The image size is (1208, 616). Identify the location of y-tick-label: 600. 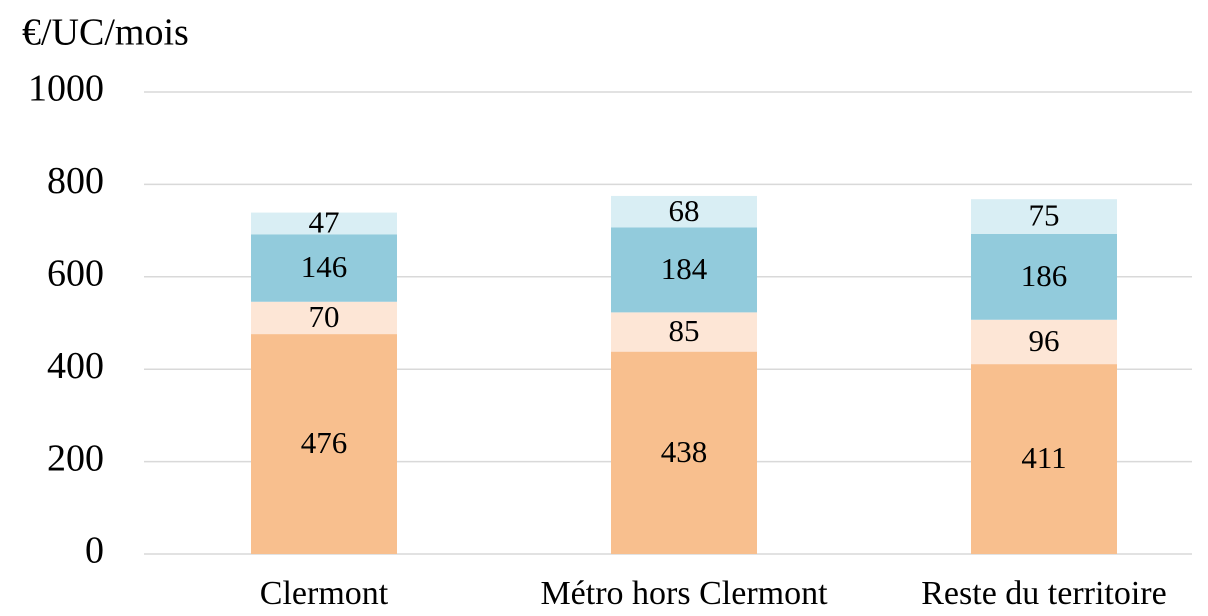
(75, 274).